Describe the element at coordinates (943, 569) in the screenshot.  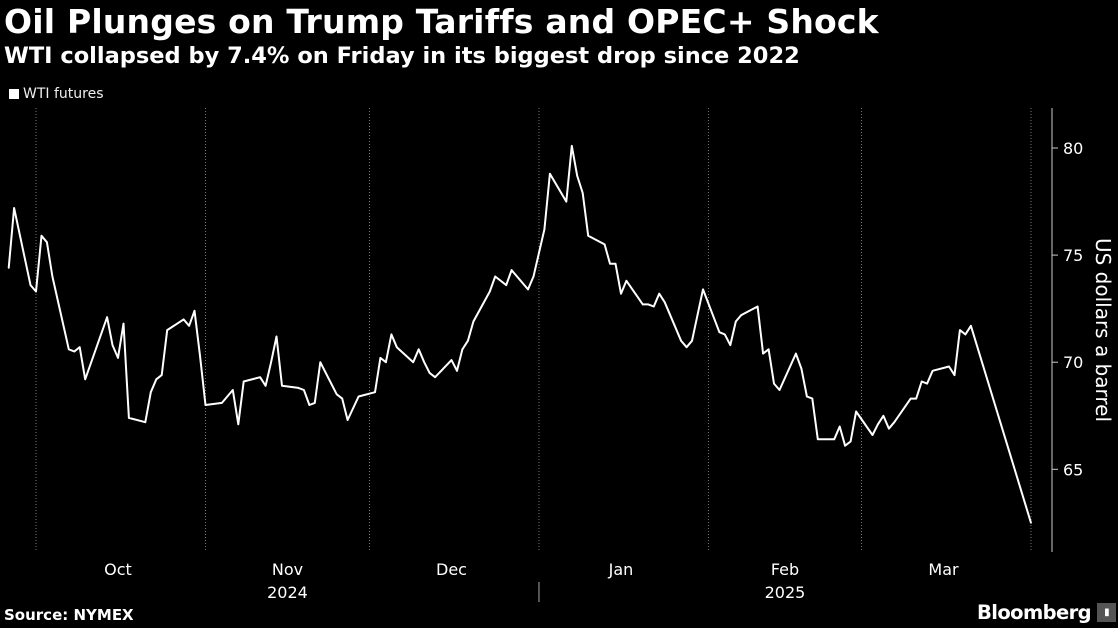
I see `x-tick-label: Mar` at that location.